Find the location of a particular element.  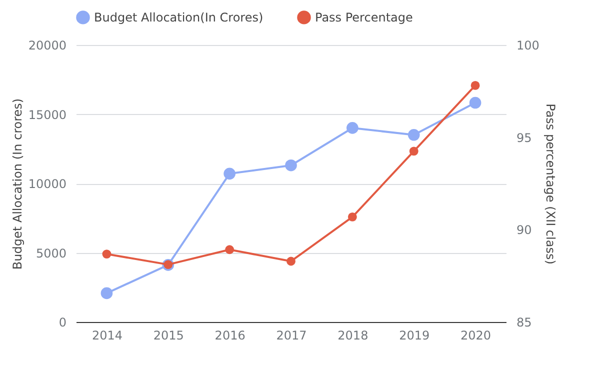

y-tick-label: 15000 is located at coordinates (47, 115).